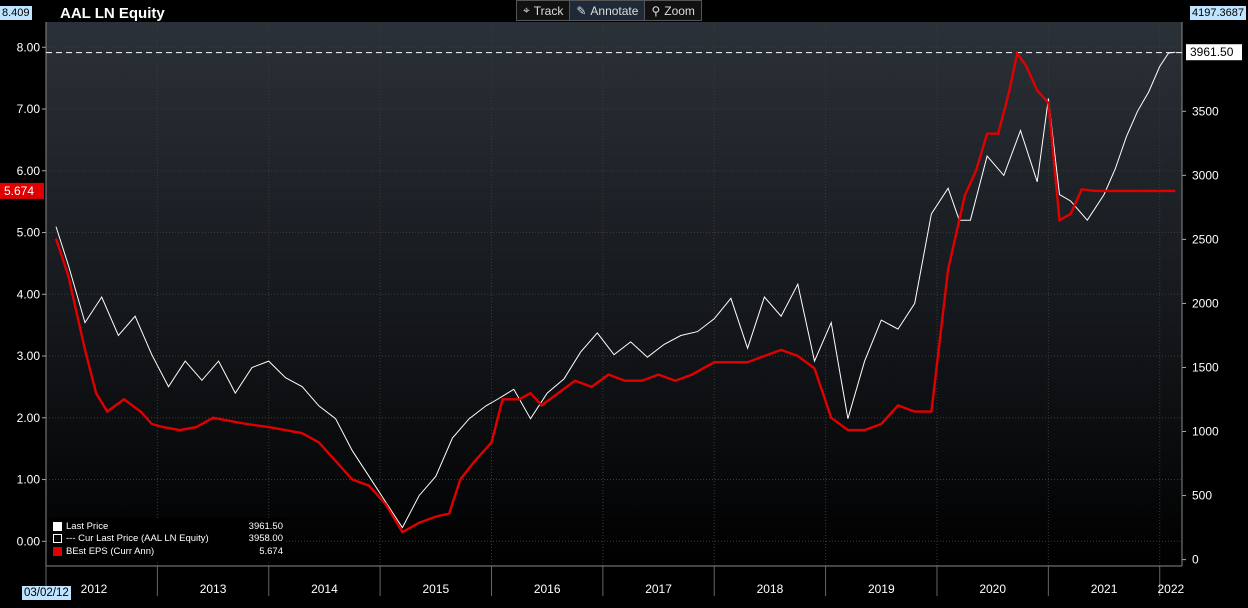 The height and width of the screenshot is (608, 1248). Describe the element at coordinates (265, 539) in the screenshot. I see `legend-value: 3958.00` at that location.